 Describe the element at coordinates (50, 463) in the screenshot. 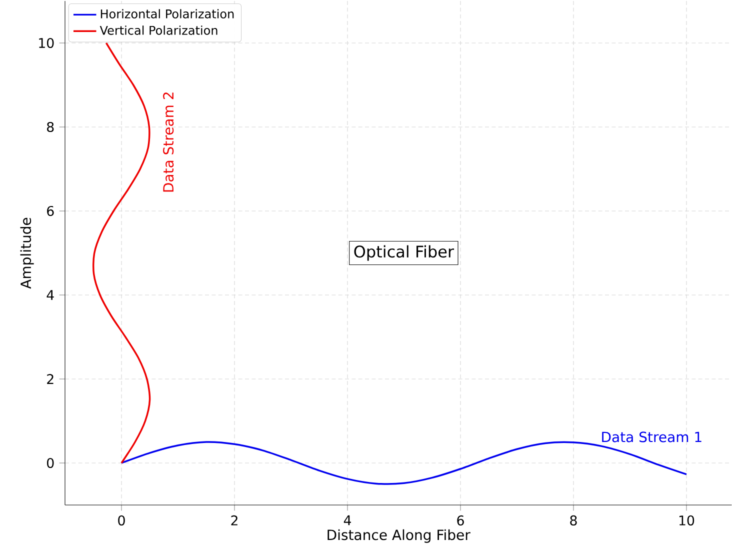

I see `y-tick-label: 0` at that location.